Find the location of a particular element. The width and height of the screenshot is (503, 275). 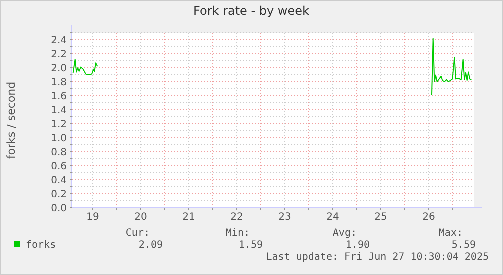

y-tick-label: 0.8 is located at coordinates (59, 153).